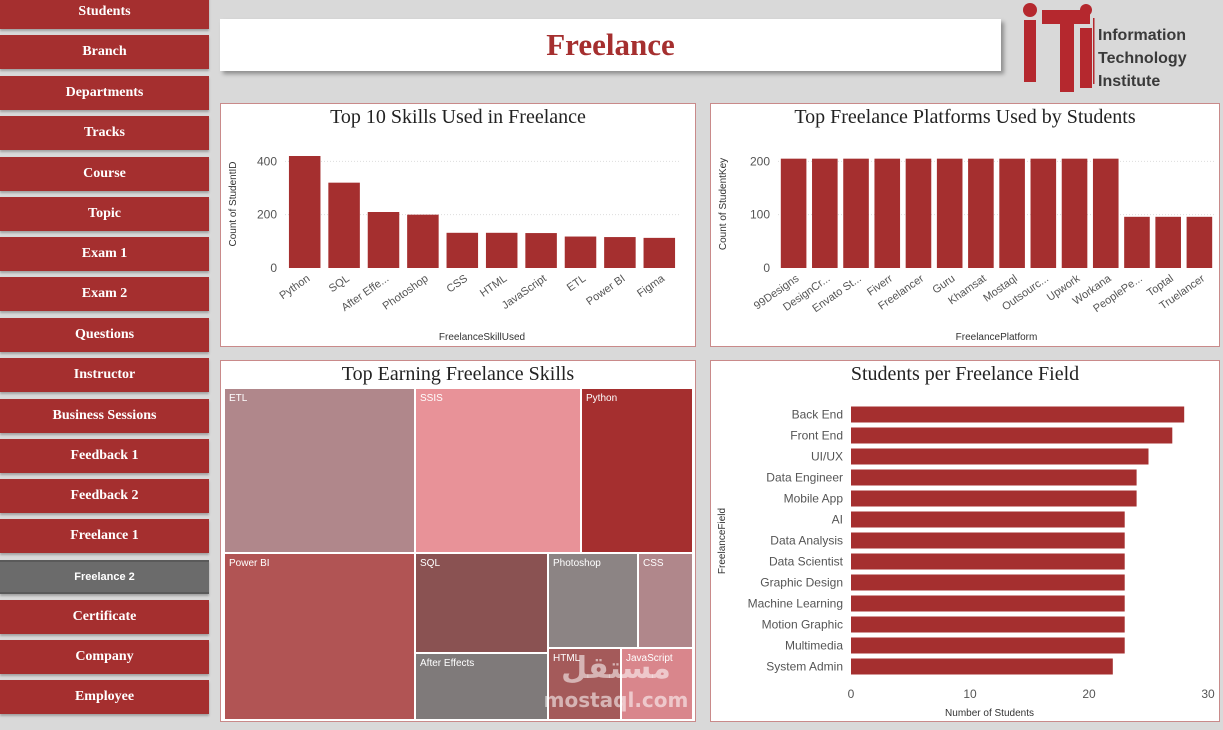 This screenshot has height=730, width=1223. Describe the element at coordinates (498, 470) in the screenshot. I see `treemap-cell: SSIS` at that location.